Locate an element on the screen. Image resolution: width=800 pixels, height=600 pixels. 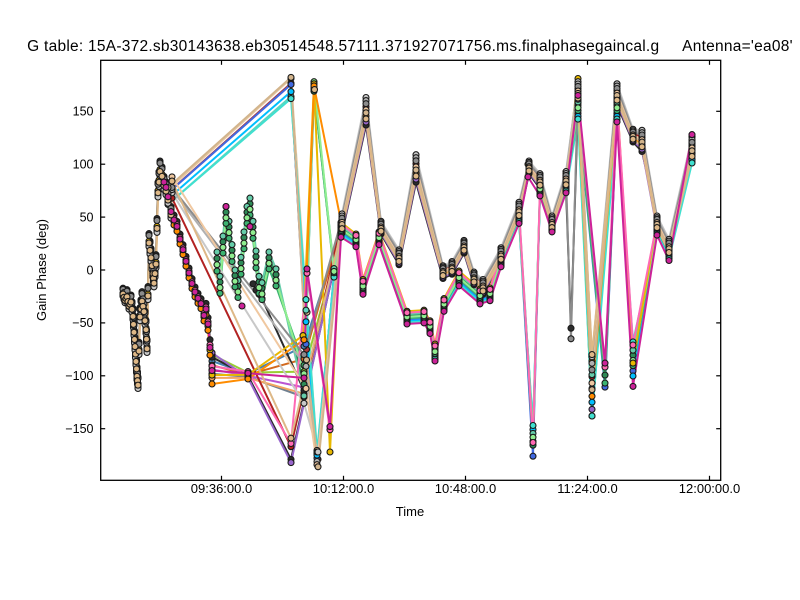
svg-text: Time is located at coordinates (410, 511).